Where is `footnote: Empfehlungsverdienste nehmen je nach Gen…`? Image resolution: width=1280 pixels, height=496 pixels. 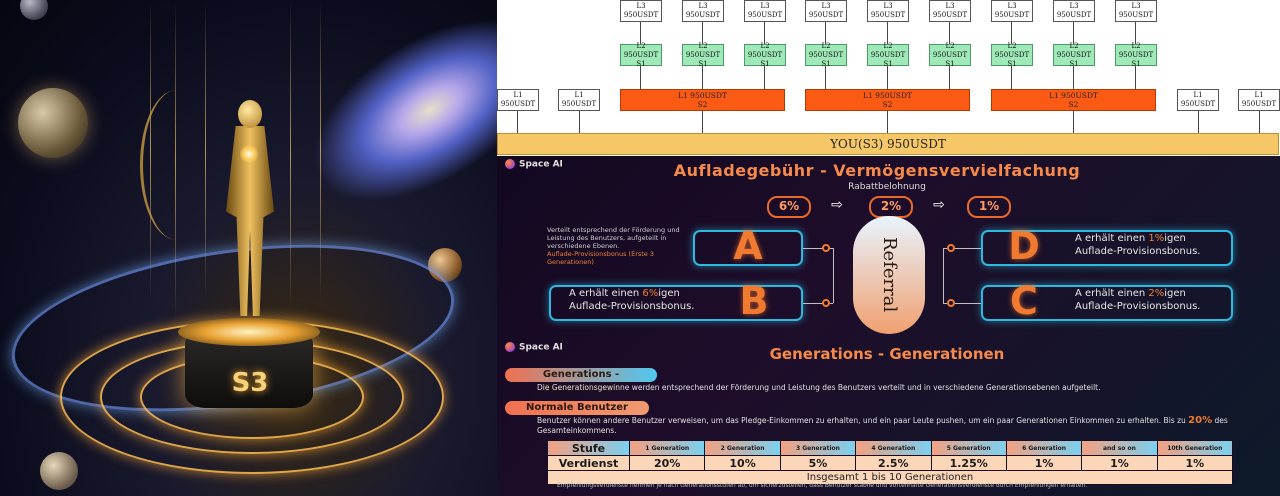
footnote: Empfehlungsverdienste nehmen je nach Gen… is located at coordinates (822, 485).